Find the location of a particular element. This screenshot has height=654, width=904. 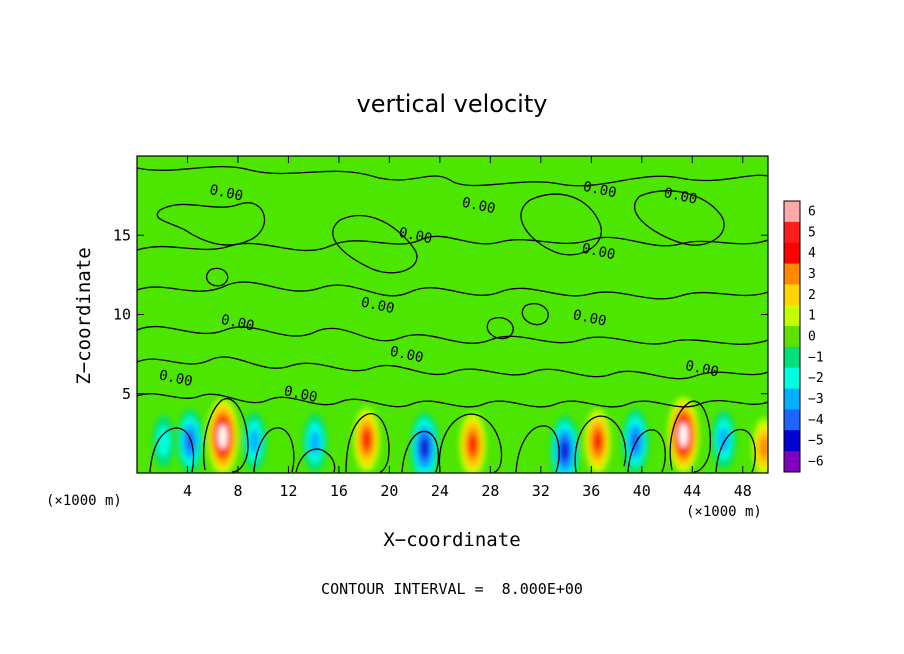

x-tick-label: 44 is located at coordinates (692, 491).